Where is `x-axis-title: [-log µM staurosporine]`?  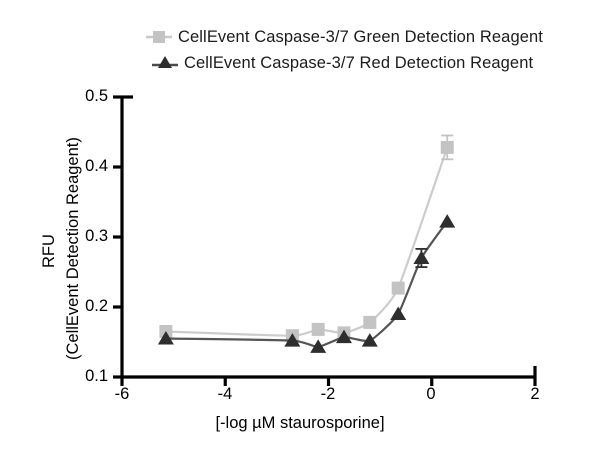 x-axis-title: [-log µM staurosporine] is located at coordinates (300, 423).